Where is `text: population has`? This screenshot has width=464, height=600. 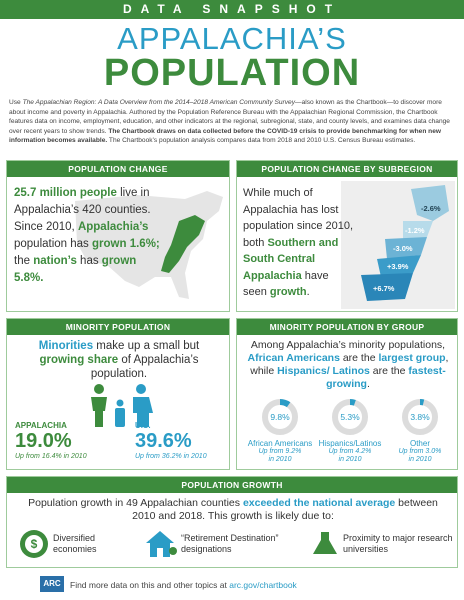
text: population has is located at coordinates (53, 244).